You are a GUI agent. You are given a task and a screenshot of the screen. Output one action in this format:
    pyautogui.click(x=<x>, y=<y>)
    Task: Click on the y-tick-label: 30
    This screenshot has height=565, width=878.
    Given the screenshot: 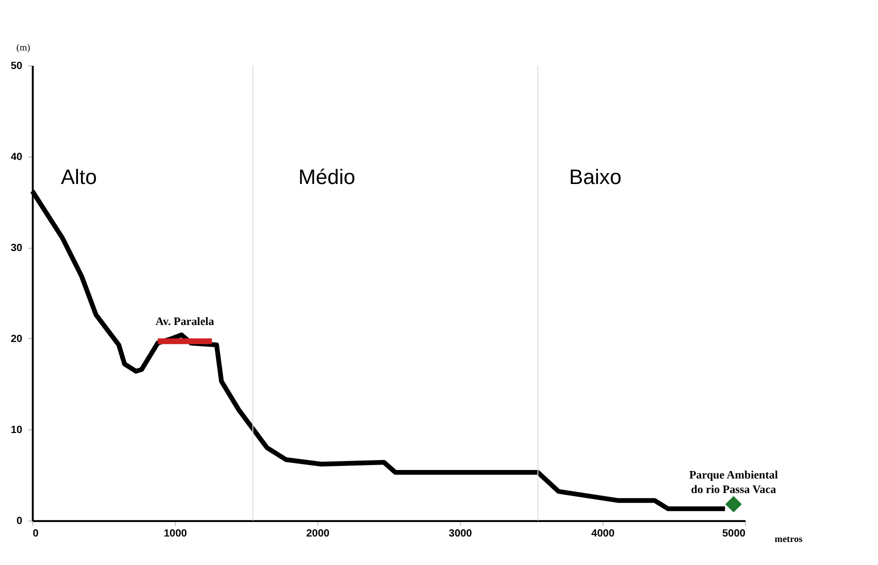 What is the action you would take?
    pyautogui.click(x=16, y=248)
    